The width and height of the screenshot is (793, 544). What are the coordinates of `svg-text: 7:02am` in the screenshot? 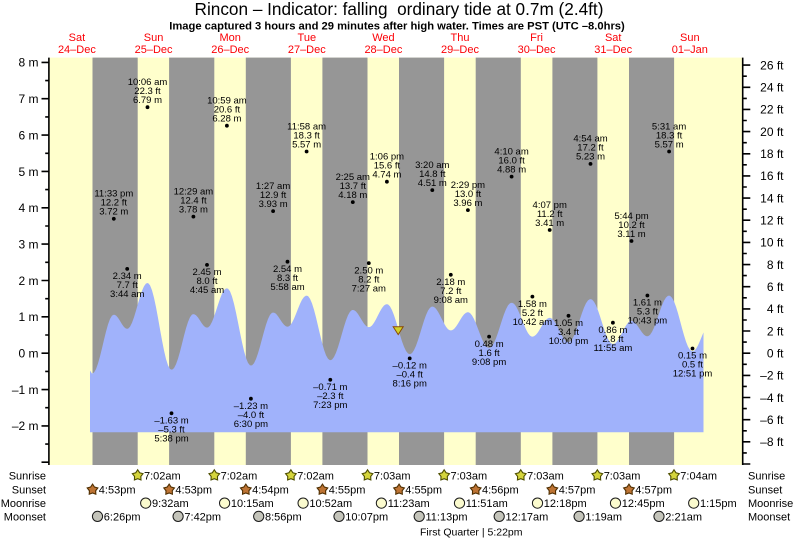 It's located at (239, 476).